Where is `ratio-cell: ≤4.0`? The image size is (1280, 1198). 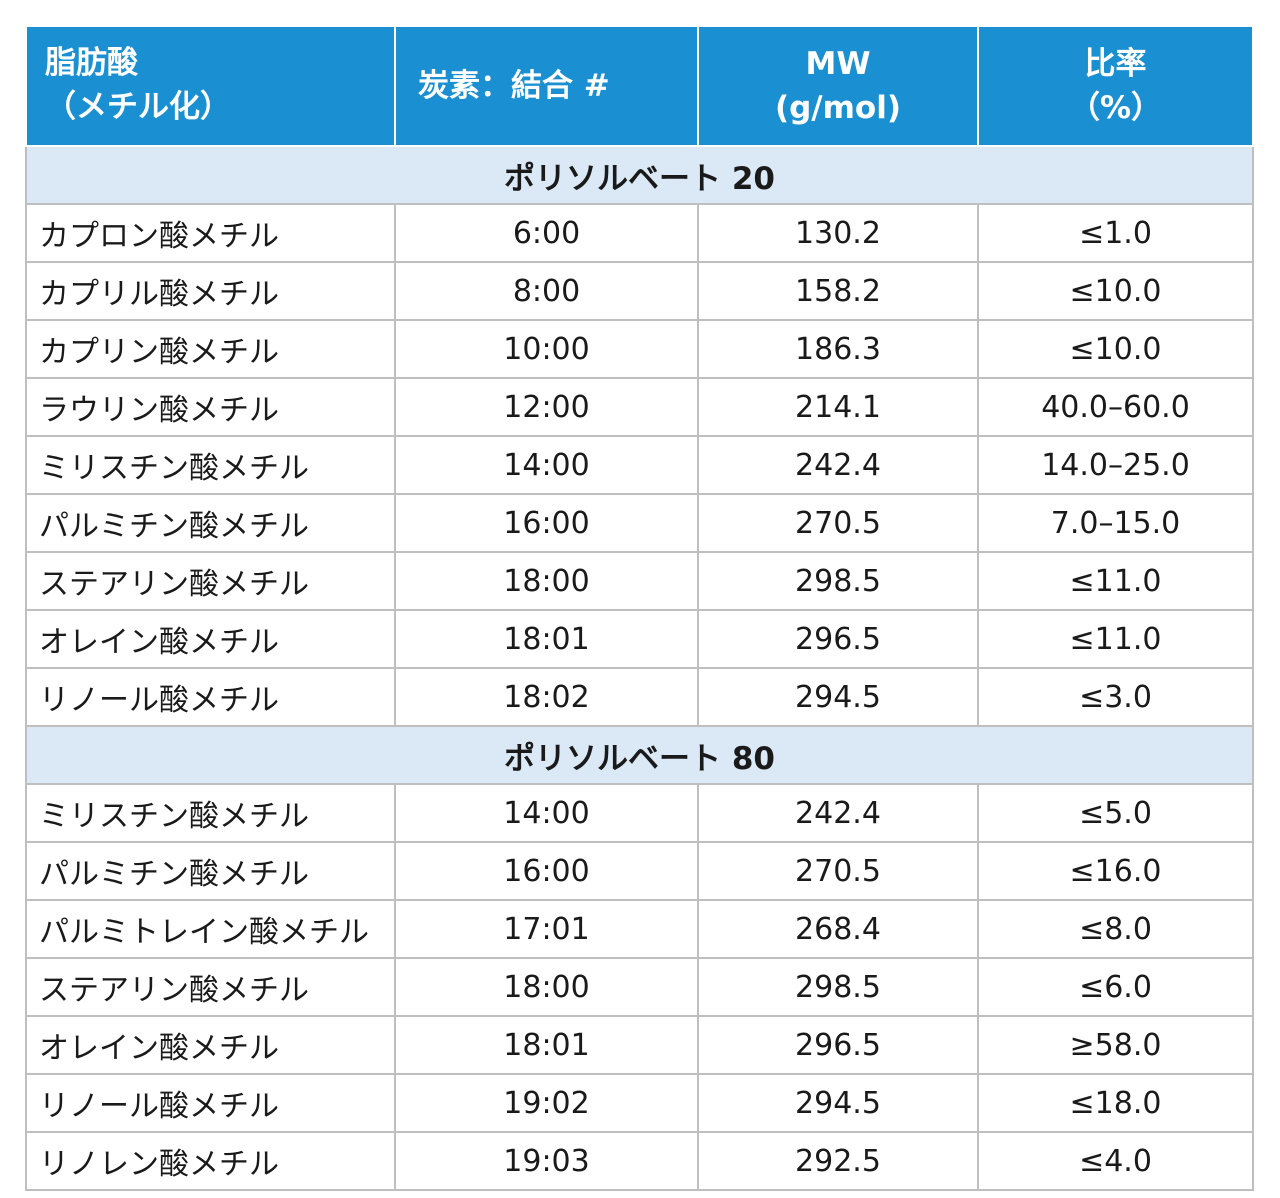
ratio-cell: ≤4.0 is located at coordinates (1115, 1161).